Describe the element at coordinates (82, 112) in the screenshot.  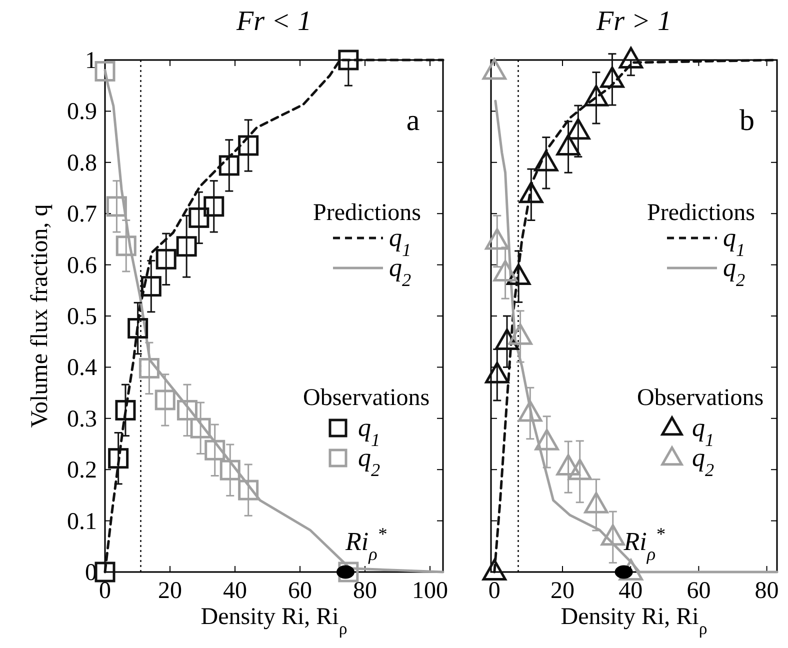
I see `y-tick-label: 0.9` at that location.